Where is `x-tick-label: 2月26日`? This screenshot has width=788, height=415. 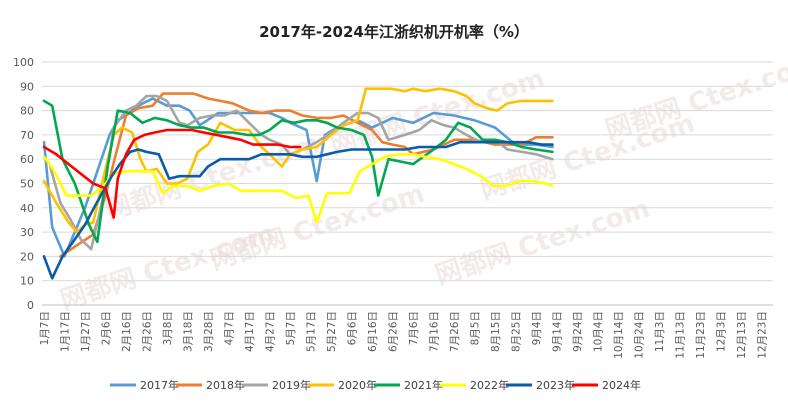 x-tick-label: 2月26日 is located at coordinates (148, 331).